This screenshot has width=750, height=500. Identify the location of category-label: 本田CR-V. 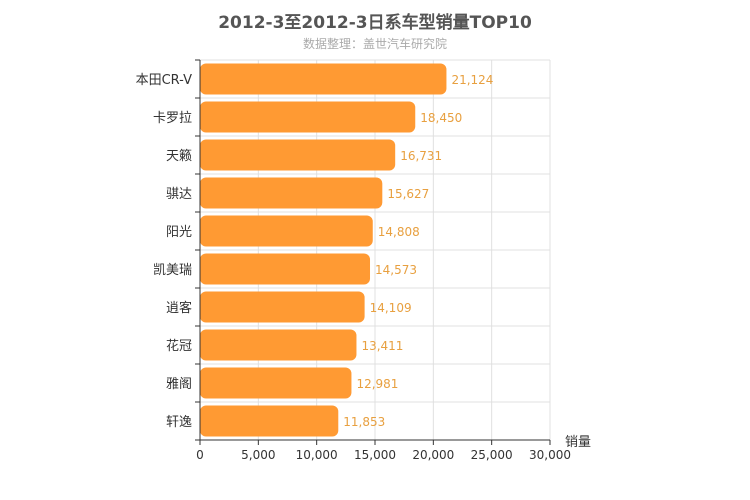
(164, 80).